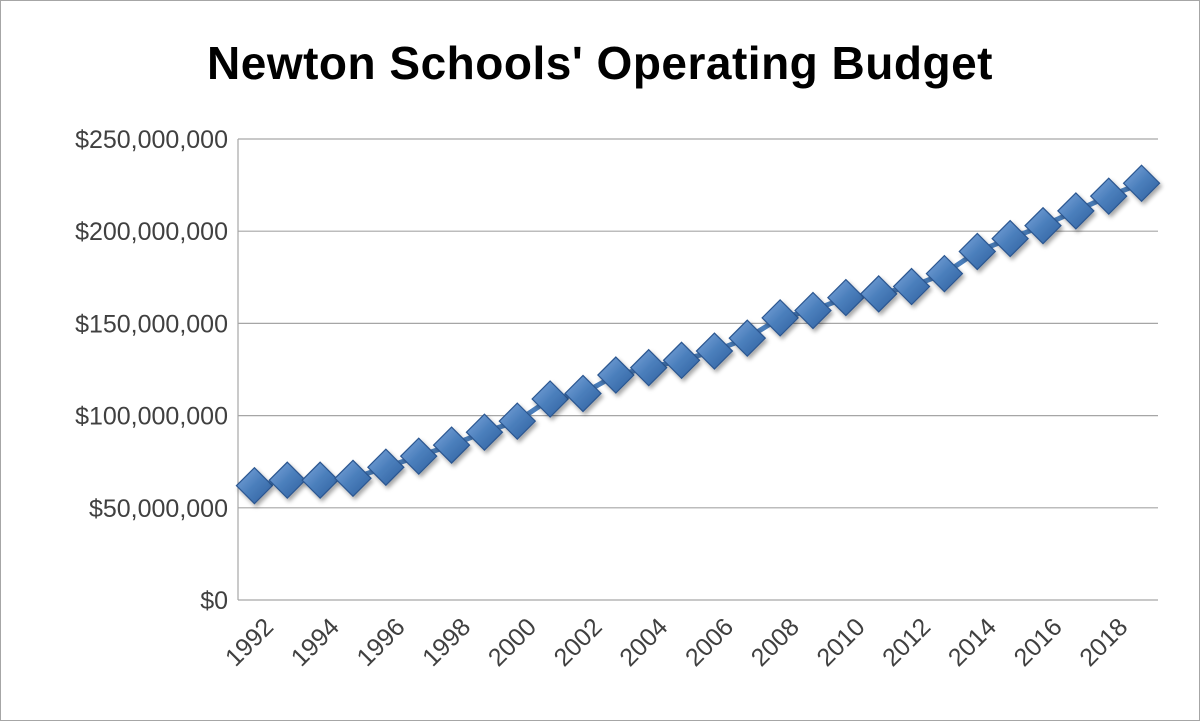  Describe the element at coordinates (600, 63) in the screenshot. I see `chart-title: Newton Schools' Operating Budget` at that location.